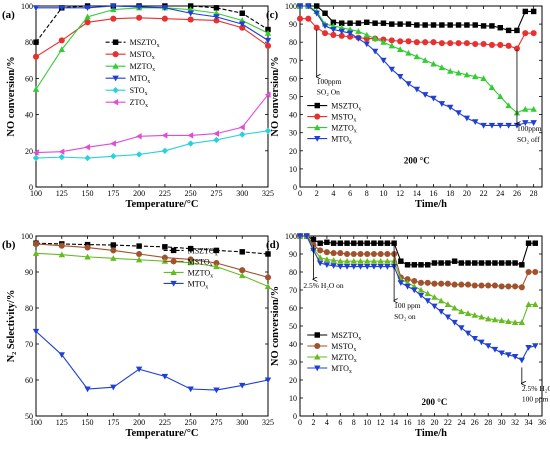 This screenshot has height=452, width=550. What do you see at coordinates (268, 193) in the screenshot?
I see `x-tick-label: 325` at bounding box center [268, 193].